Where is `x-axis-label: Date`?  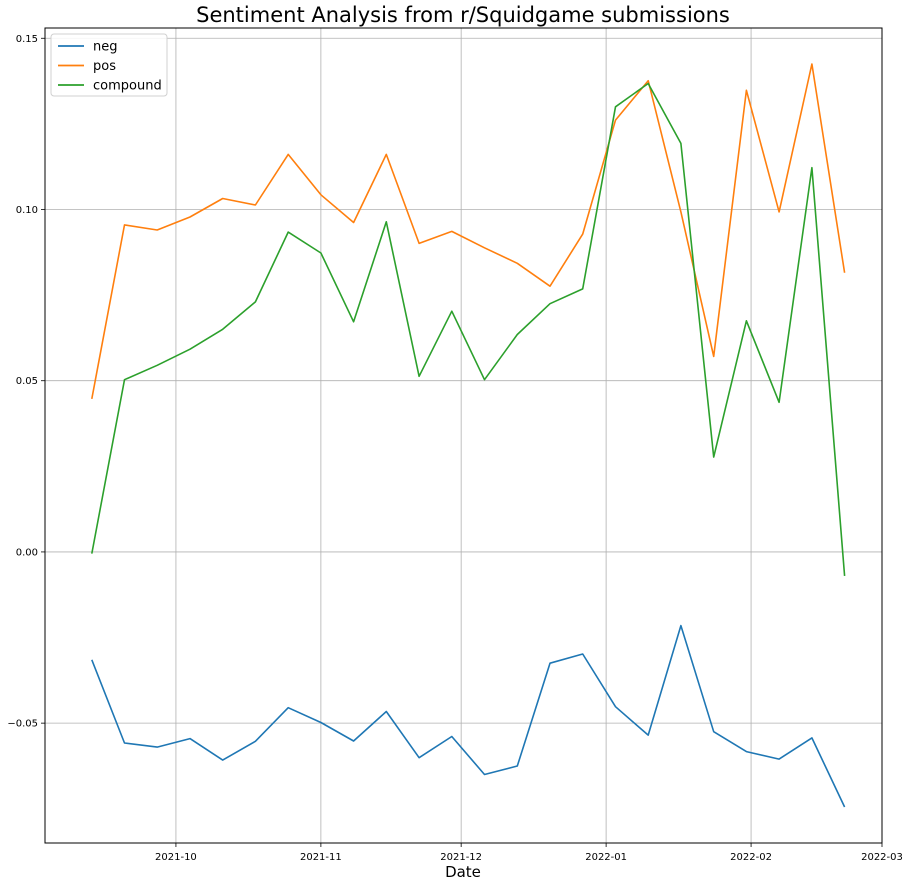
x-axis-label: Date is located at coordinates (463, 872).